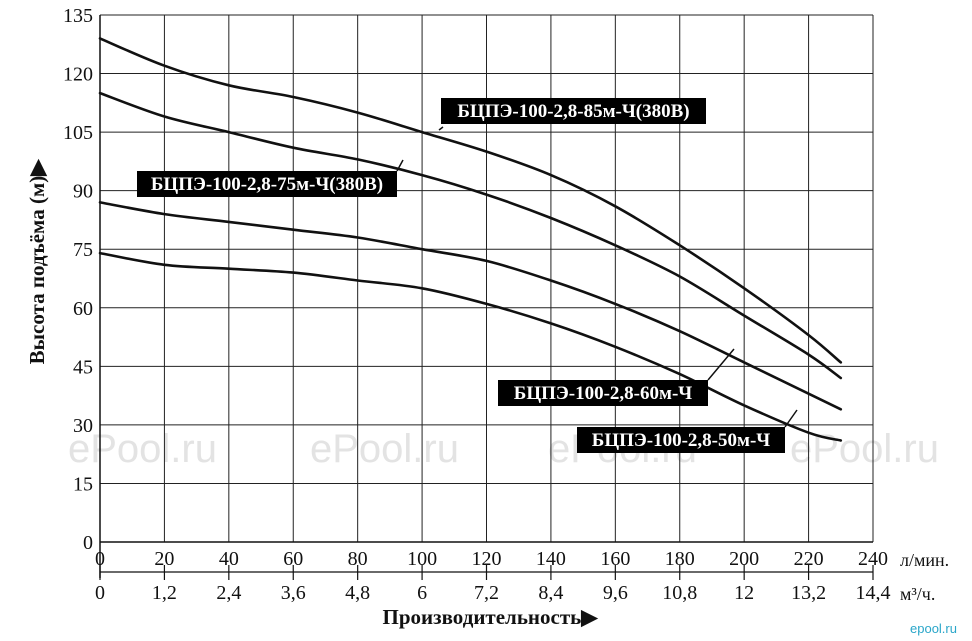  Describe the element at coordinates (228, 593) in the screenshot. I see `x-tick-label-secondary-2: 2,4` at that location.